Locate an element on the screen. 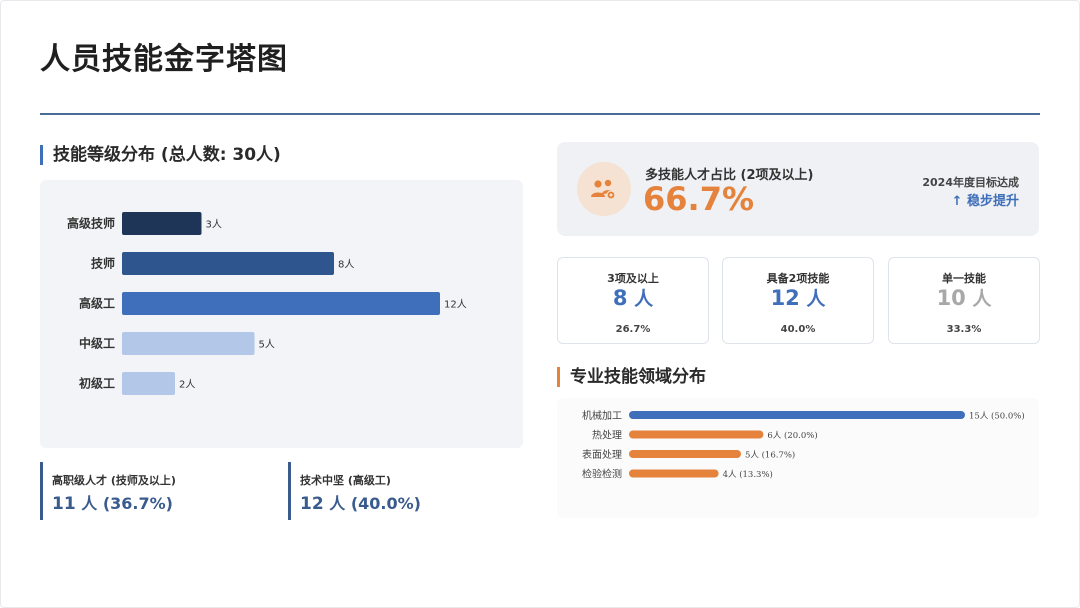 Image resolution: width=1080 pixels, height=608 pixels. stat-card-three-plus: 3项及以上 8 人 26.7% is located at coordinates (633, 300).